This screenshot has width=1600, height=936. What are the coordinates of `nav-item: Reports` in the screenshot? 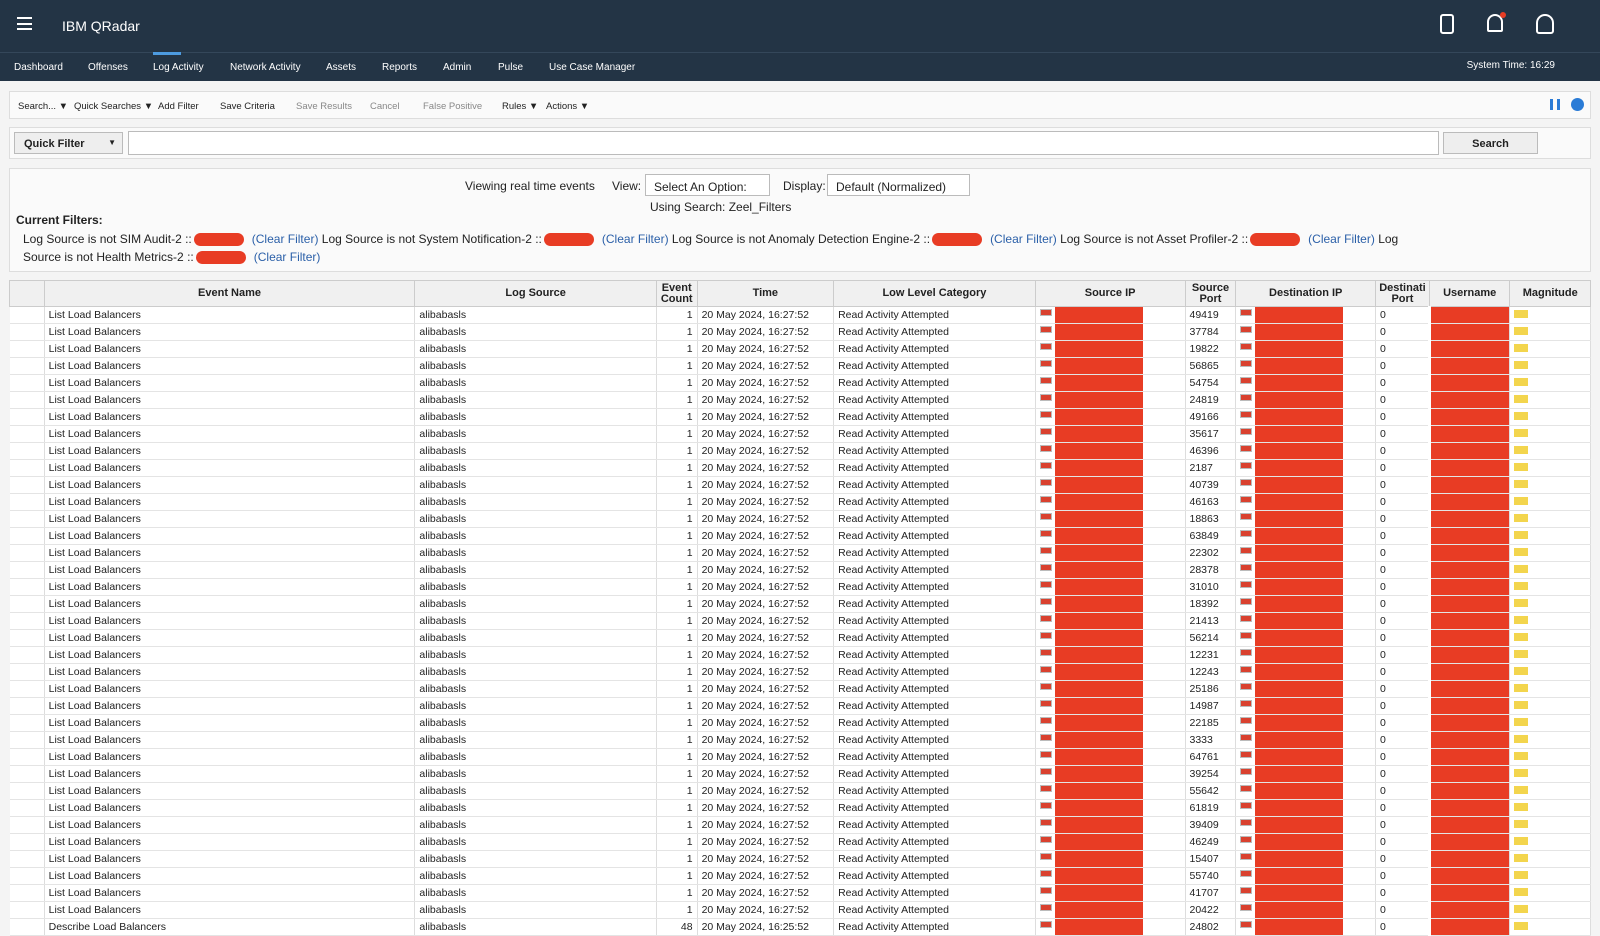 It's located at (400, 67).